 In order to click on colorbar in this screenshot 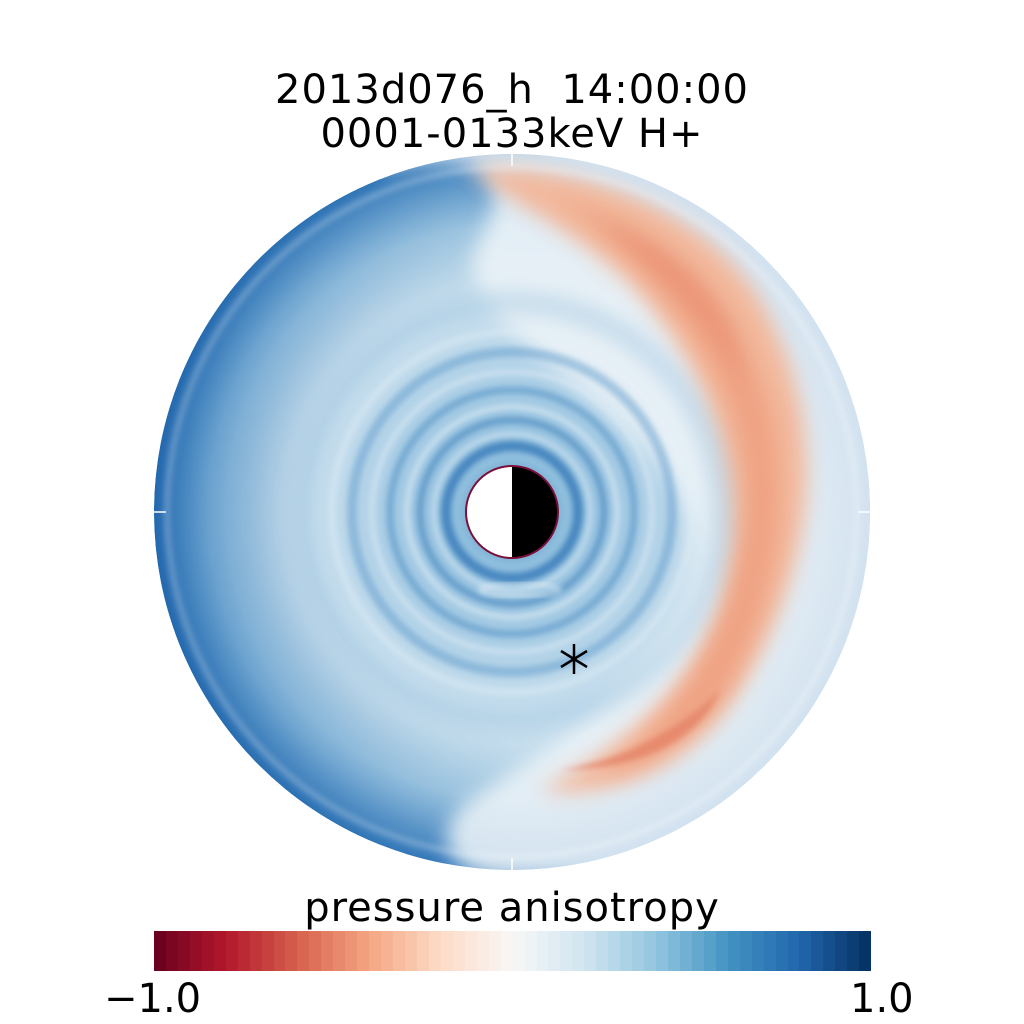, I will do `click(513, 951)`.